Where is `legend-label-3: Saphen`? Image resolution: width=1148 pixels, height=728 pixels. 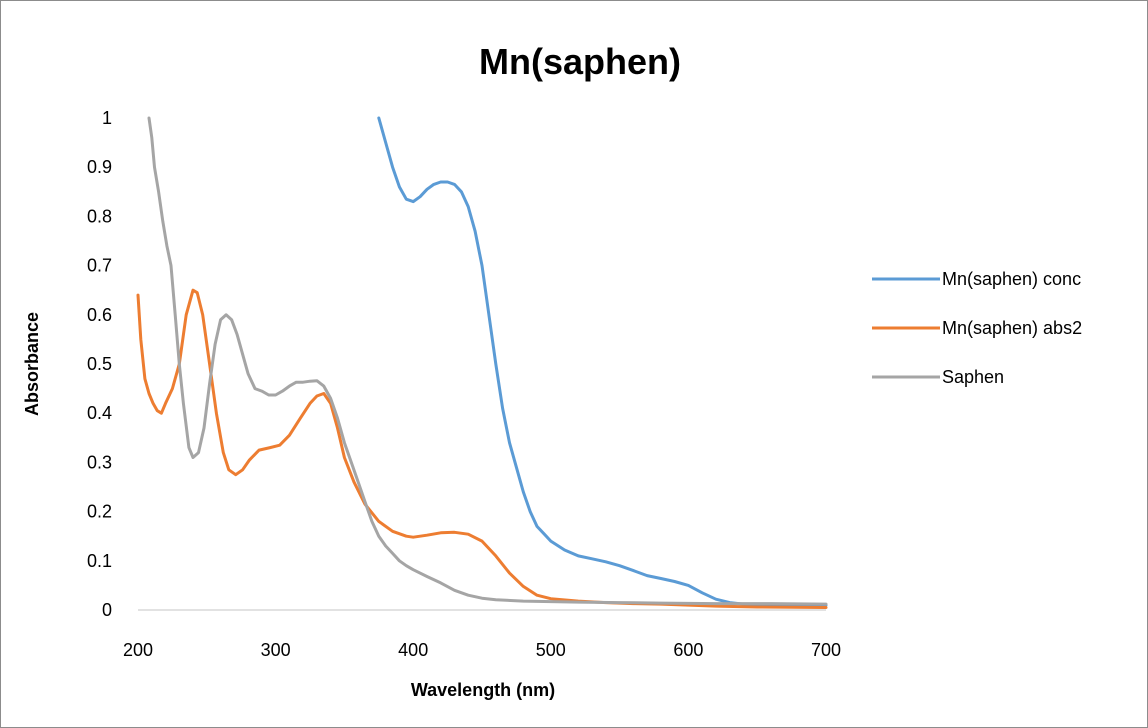
legend-label-3: Saphen is located at coordinates (973, 377).